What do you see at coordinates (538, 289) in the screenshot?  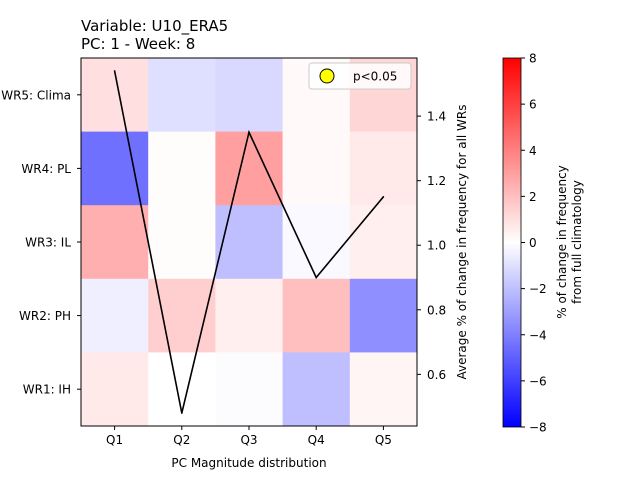 I see `colorbar-tick-label: −2` at bounding box center [538, 289].